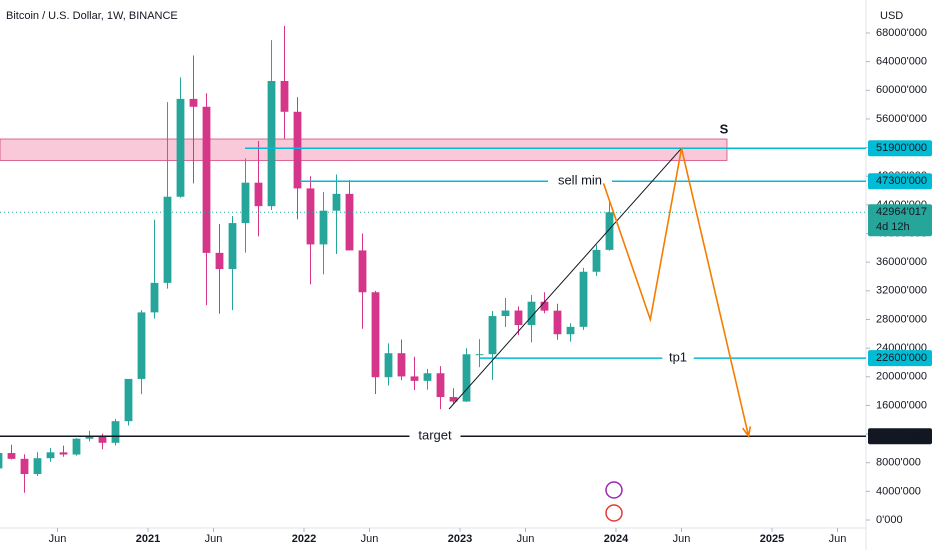 The height and width of the screenshot is (555, 932). Describe the element at coordinates (901, 377) in the screenshot. I see `y-tick-label: 20000'000` at that location.